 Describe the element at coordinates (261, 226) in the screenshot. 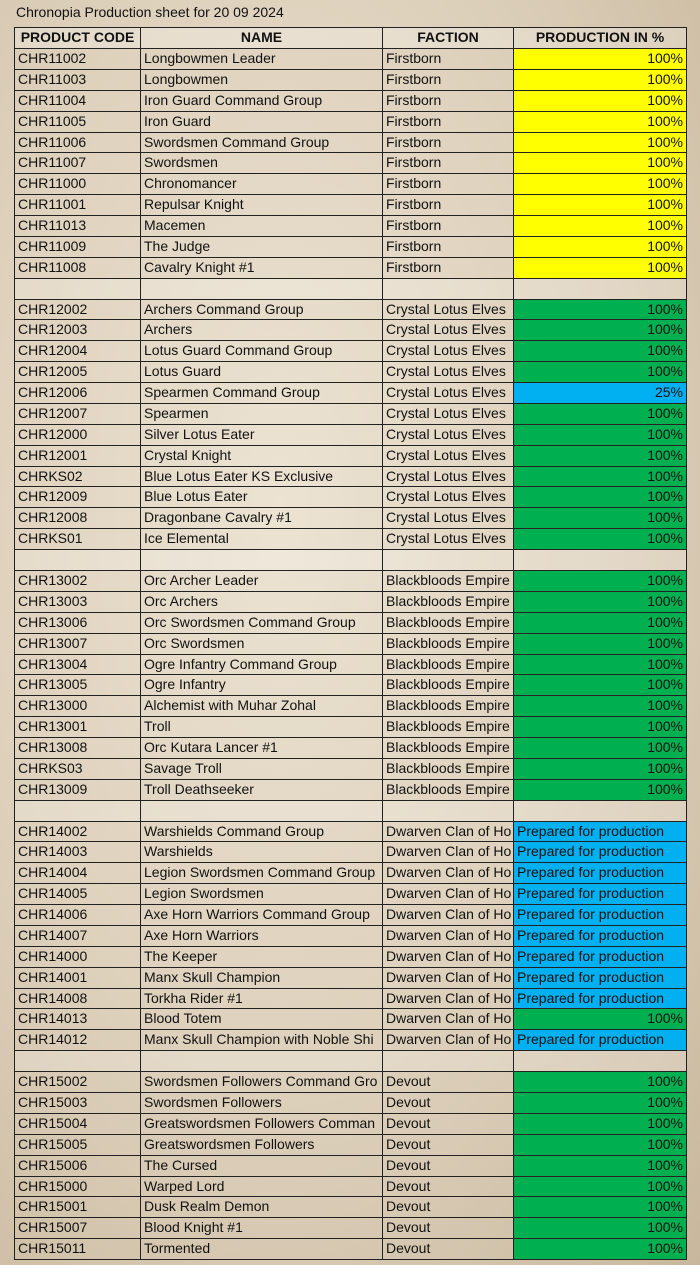

I see `name-cell: Macemen` at that location.